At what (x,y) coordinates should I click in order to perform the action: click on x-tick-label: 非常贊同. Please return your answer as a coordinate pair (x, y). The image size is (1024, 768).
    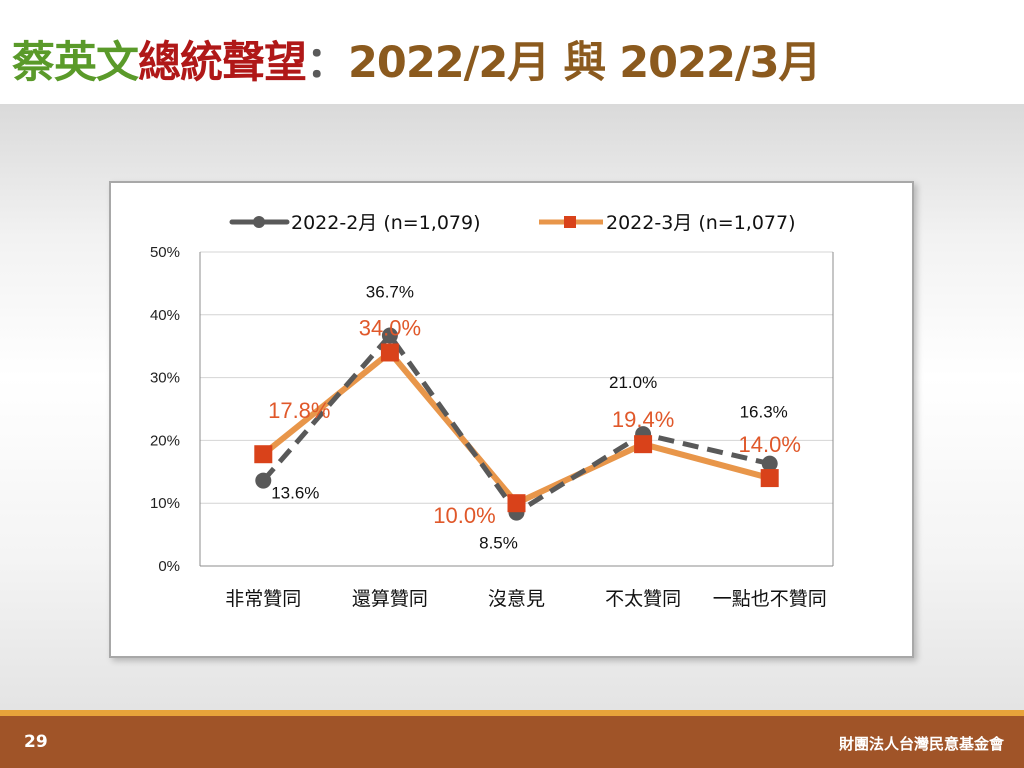
    Looking at the image, I should click on (263, 599).